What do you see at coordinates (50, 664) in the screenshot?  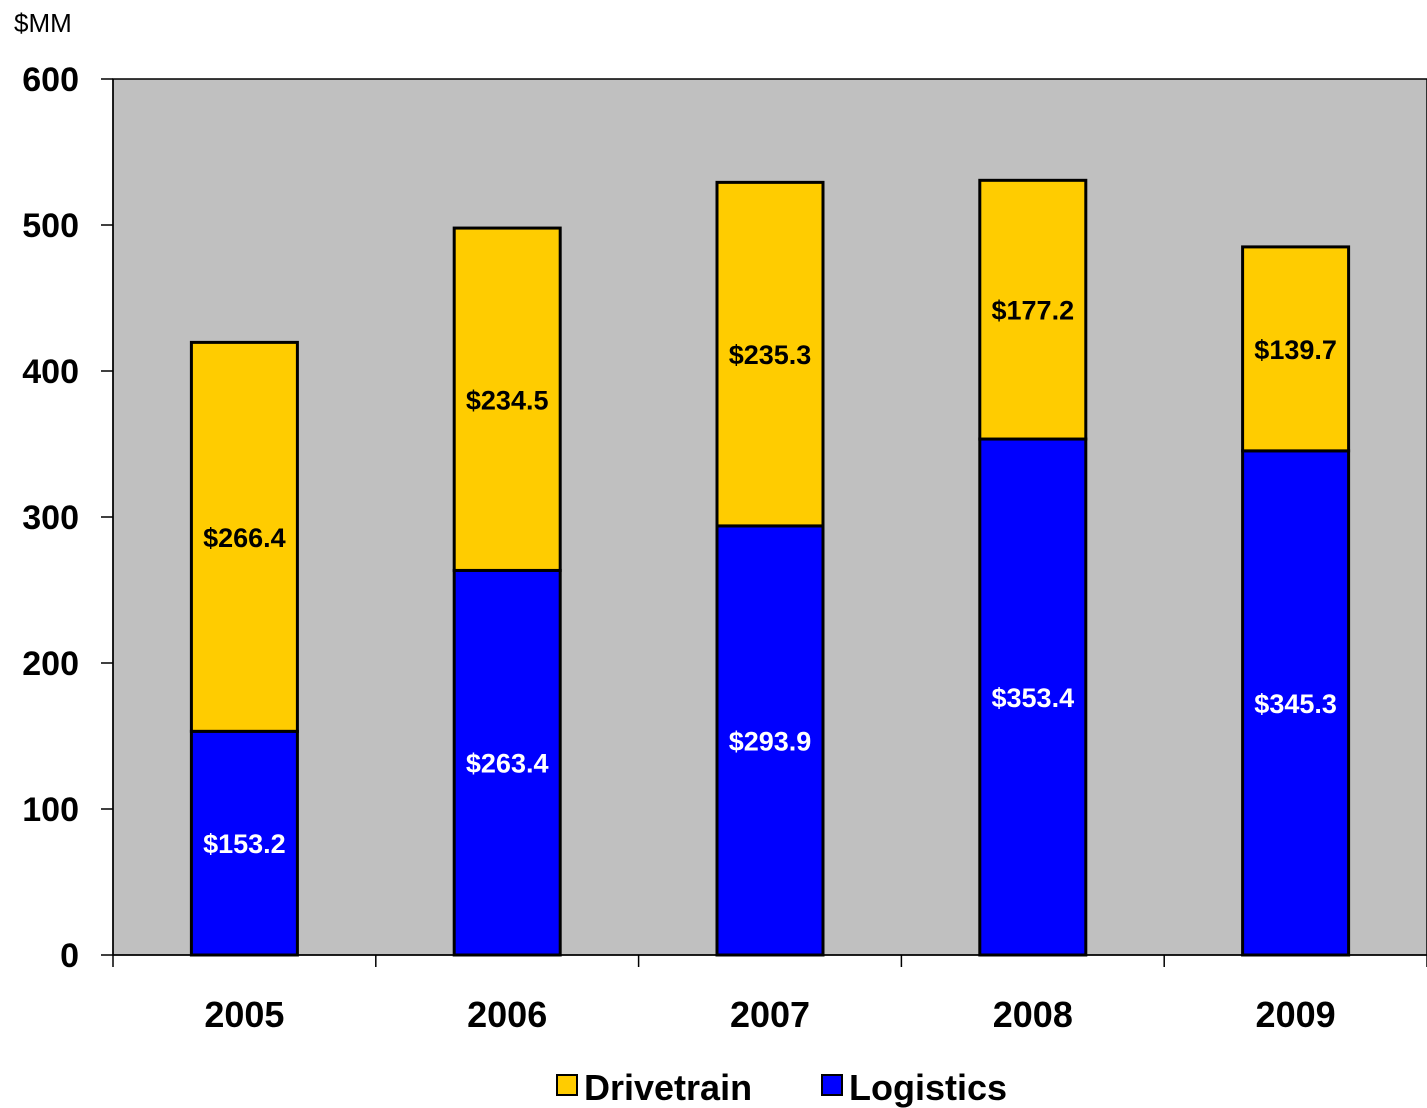 I see `y-tick-label: 200` at bounding box center [50, 664].